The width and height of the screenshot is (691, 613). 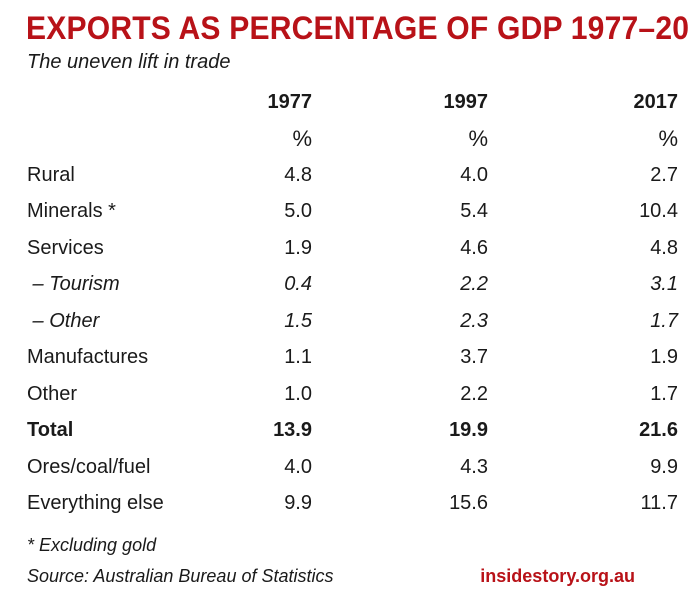 I want to click on source-note: Source: Australian Bureau of Statistics, so click(x=180, y=576).